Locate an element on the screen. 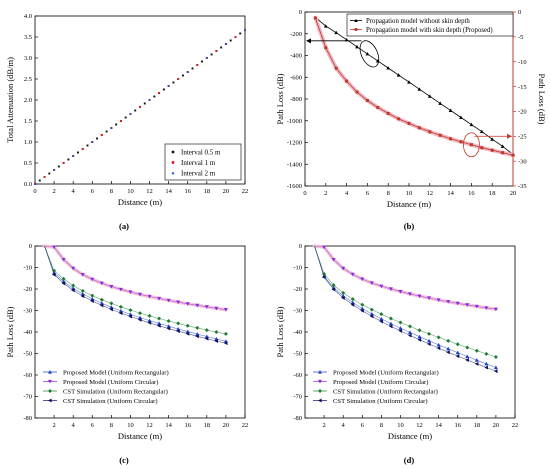 Image resolution: width=550 pixels, height=469 pixels. x-tick-label: 18 is located at coordinates (492, 193).